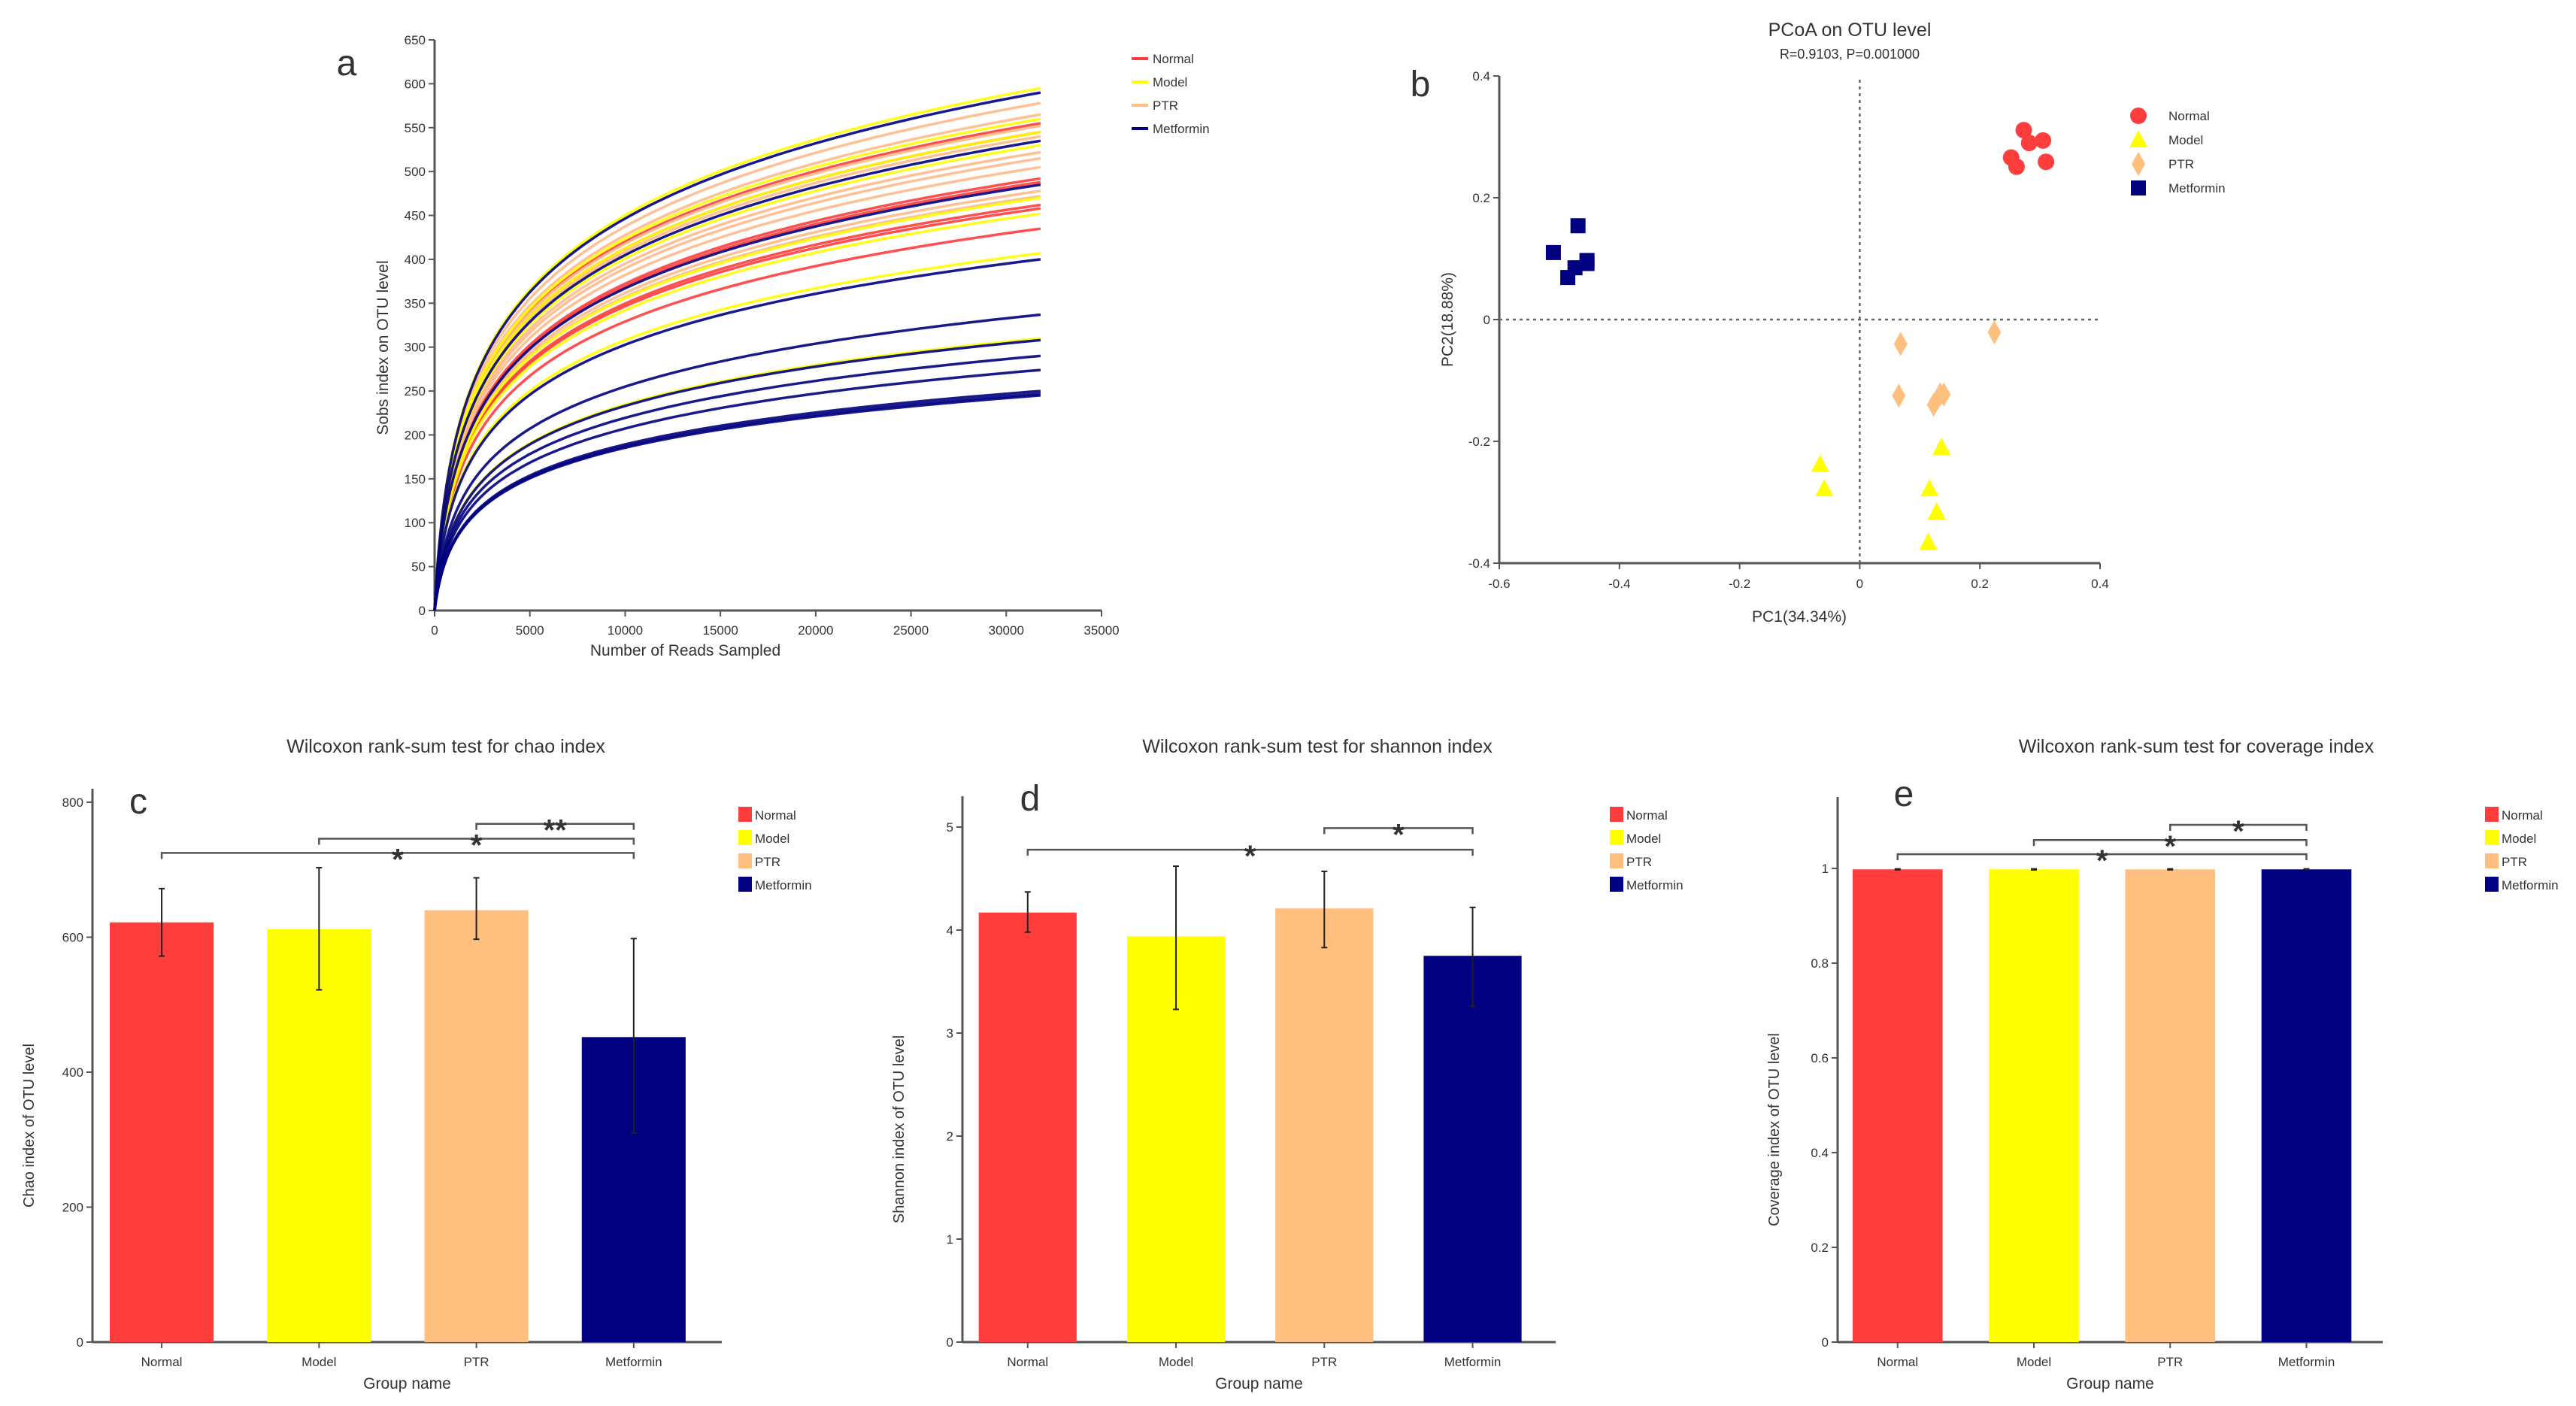  I want to click on y-tick-label: 350, so click(415, 303).